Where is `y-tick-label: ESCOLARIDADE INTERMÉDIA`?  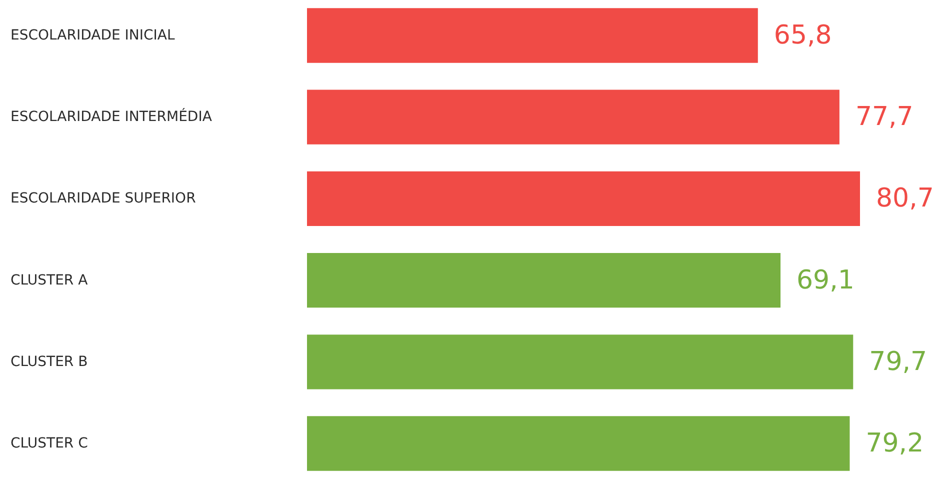
y-tick-label: ESCOLARIDADE INTERMÉDIA is located at coordinates (111, 117).